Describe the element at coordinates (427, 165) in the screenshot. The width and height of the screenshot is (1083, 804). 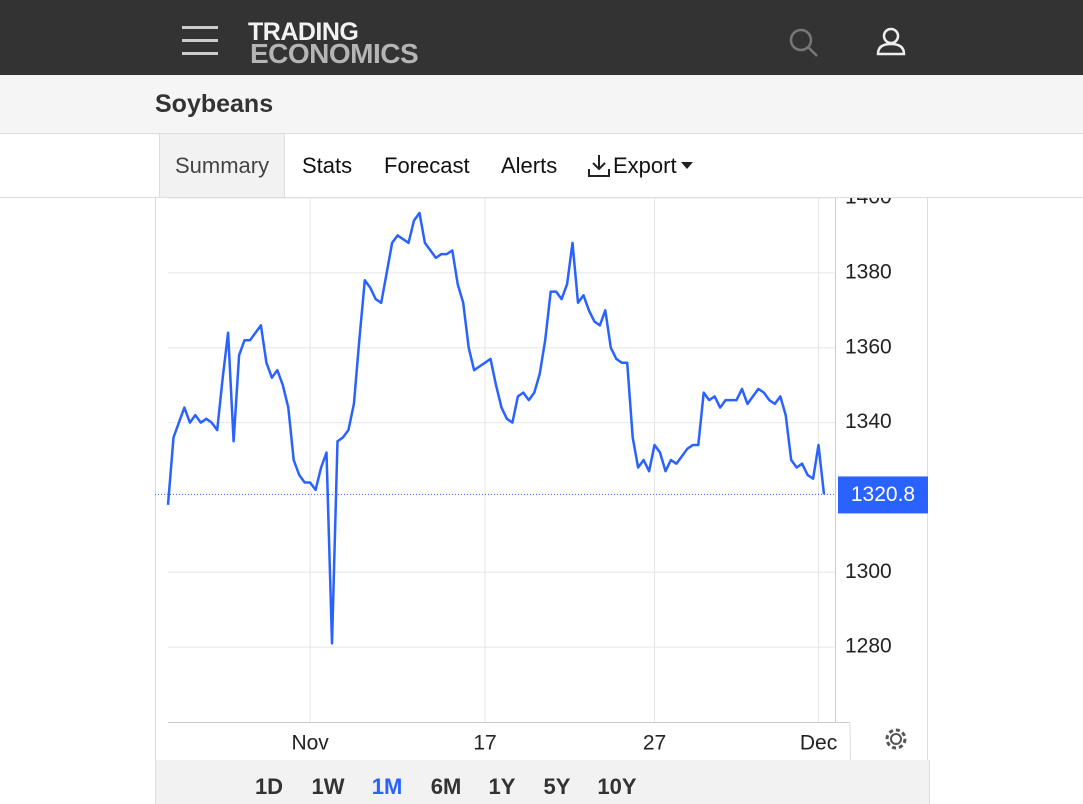
I see `tab: Forecast` at that location.